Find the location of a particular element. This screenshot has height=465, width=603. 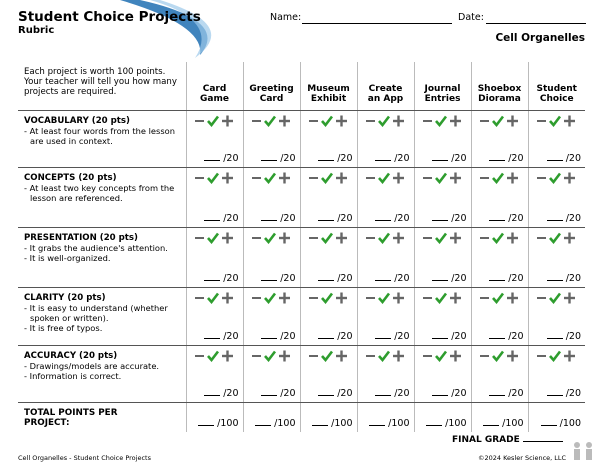

column-header: Greeting Card is located at coordinates (271, 86).